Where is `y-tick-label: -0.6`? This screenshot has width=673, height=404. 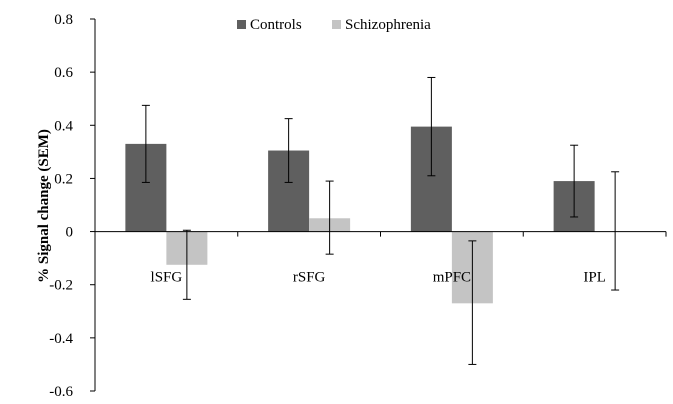
y-tick-label: -0.6 is located at coordinates (61, 392).